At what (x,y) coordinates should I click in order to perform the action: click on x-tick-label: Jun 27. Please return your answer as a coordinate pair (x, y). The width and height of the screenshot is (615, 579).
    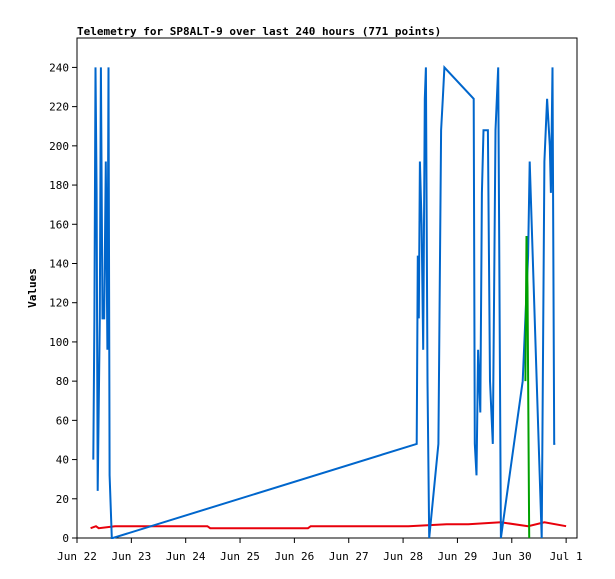
    Looking at the image, I should click on (349, 556).